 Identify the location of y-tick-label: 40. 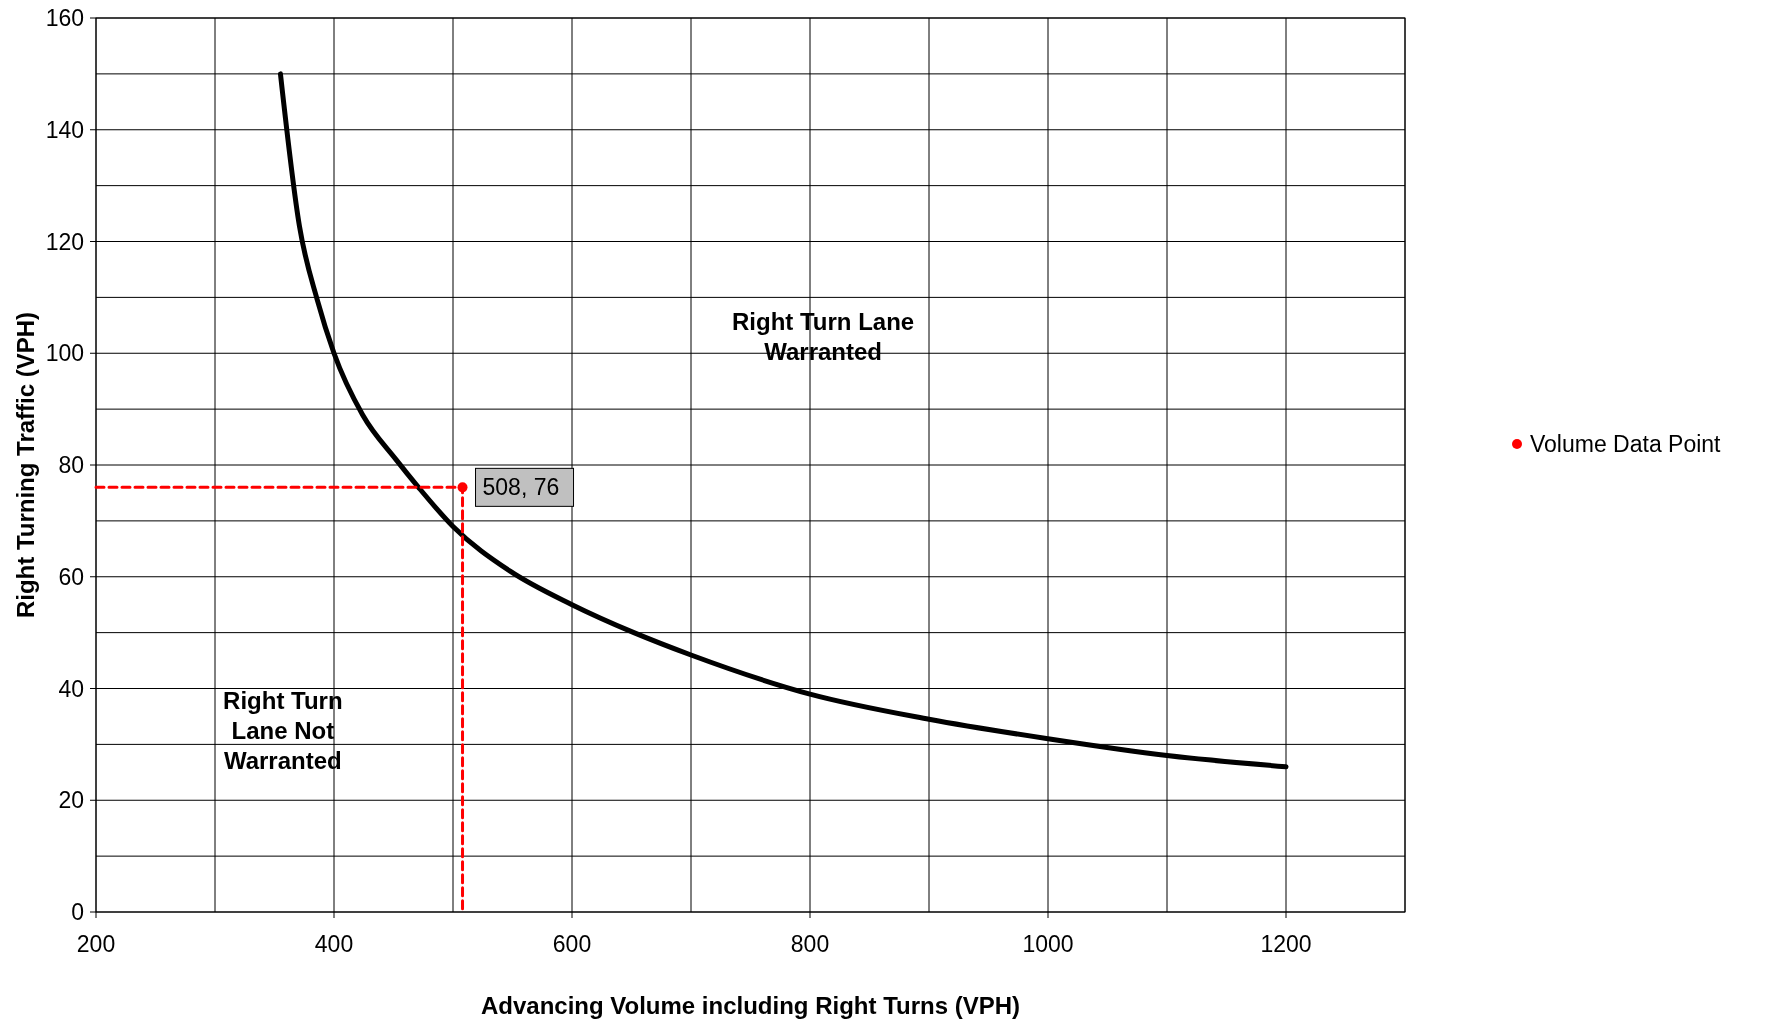
(71, 688).